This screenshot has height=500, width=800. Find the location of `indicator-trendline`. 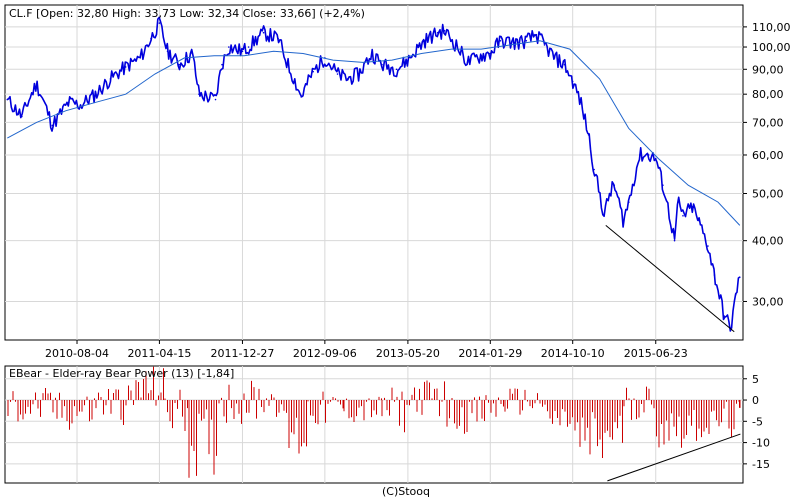

indicator-trendline is located at coordinates (674, 457).